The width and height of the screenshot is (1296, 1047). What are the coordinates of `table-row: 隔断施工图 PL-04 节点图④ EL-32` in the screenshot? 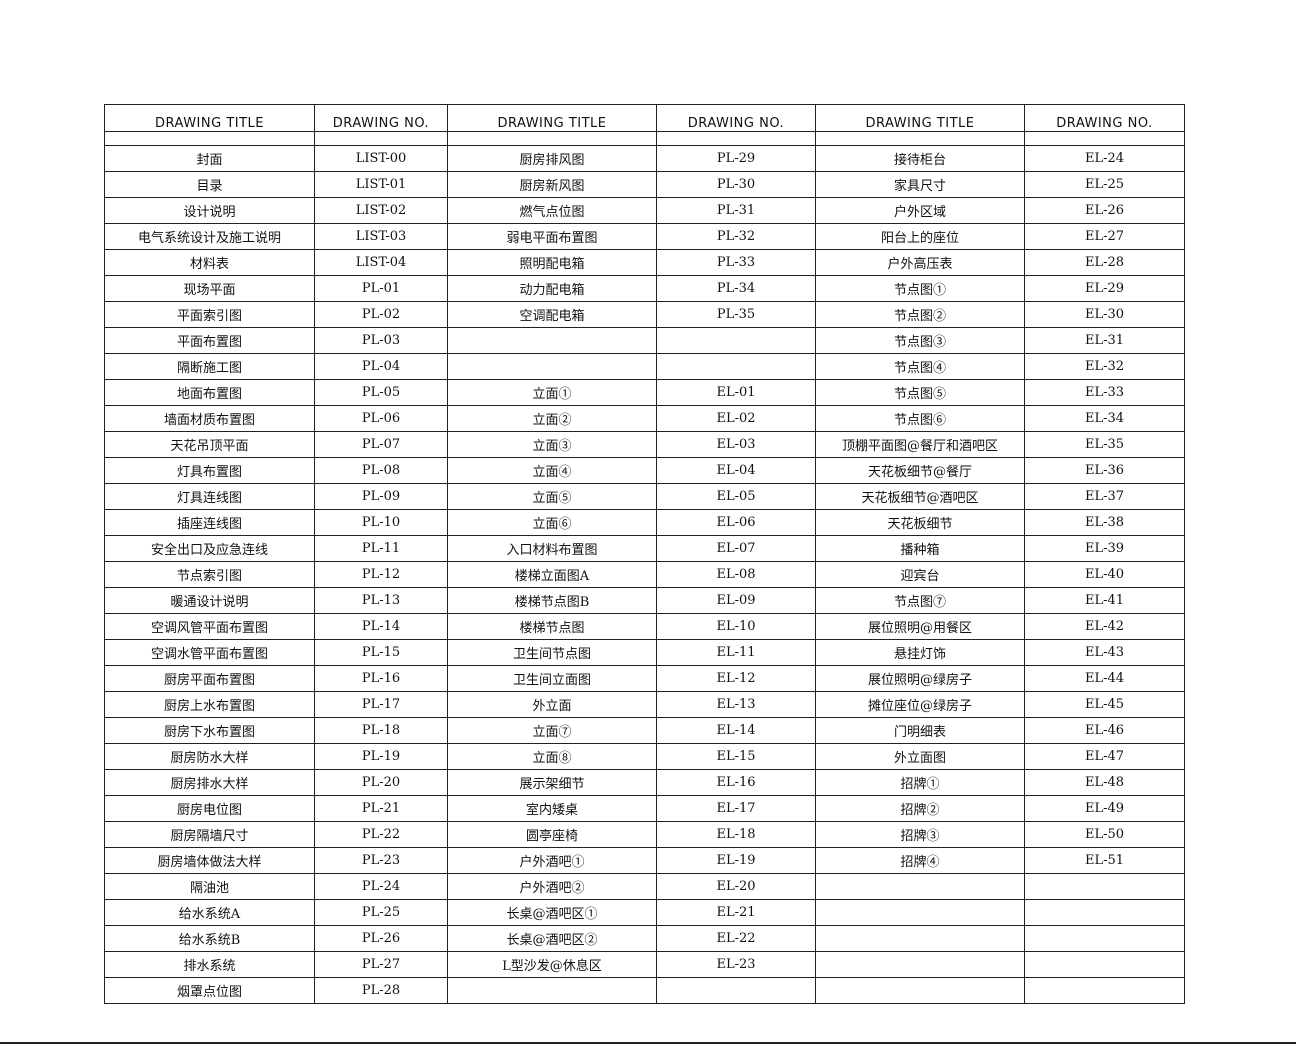 It's located at (644, 366).